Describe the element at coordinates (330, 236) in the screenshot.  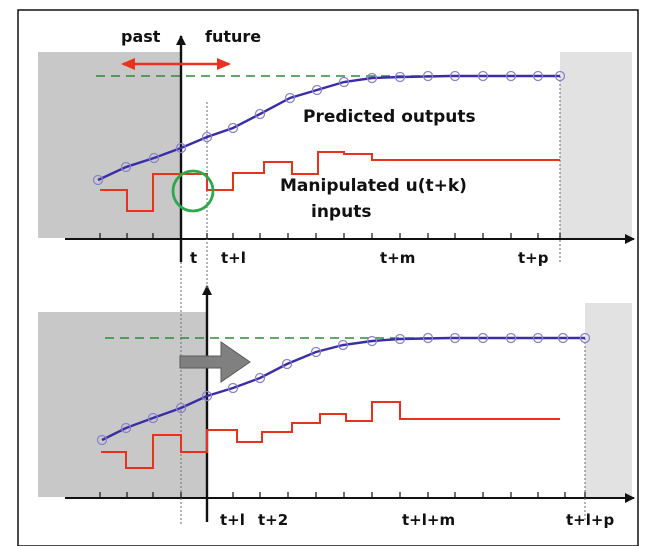
I see `top-tick-marks` at that location.